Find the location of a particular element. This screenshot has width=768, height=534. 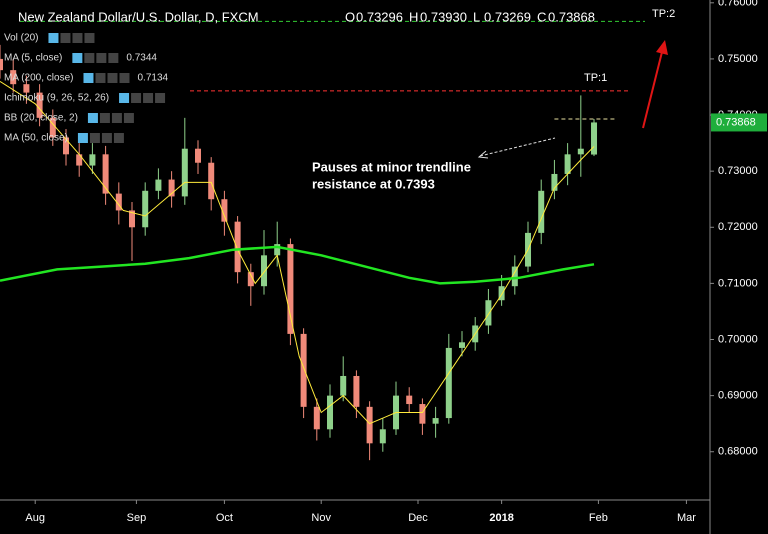

ohlc-label: C is located at coordinates (541, 16).